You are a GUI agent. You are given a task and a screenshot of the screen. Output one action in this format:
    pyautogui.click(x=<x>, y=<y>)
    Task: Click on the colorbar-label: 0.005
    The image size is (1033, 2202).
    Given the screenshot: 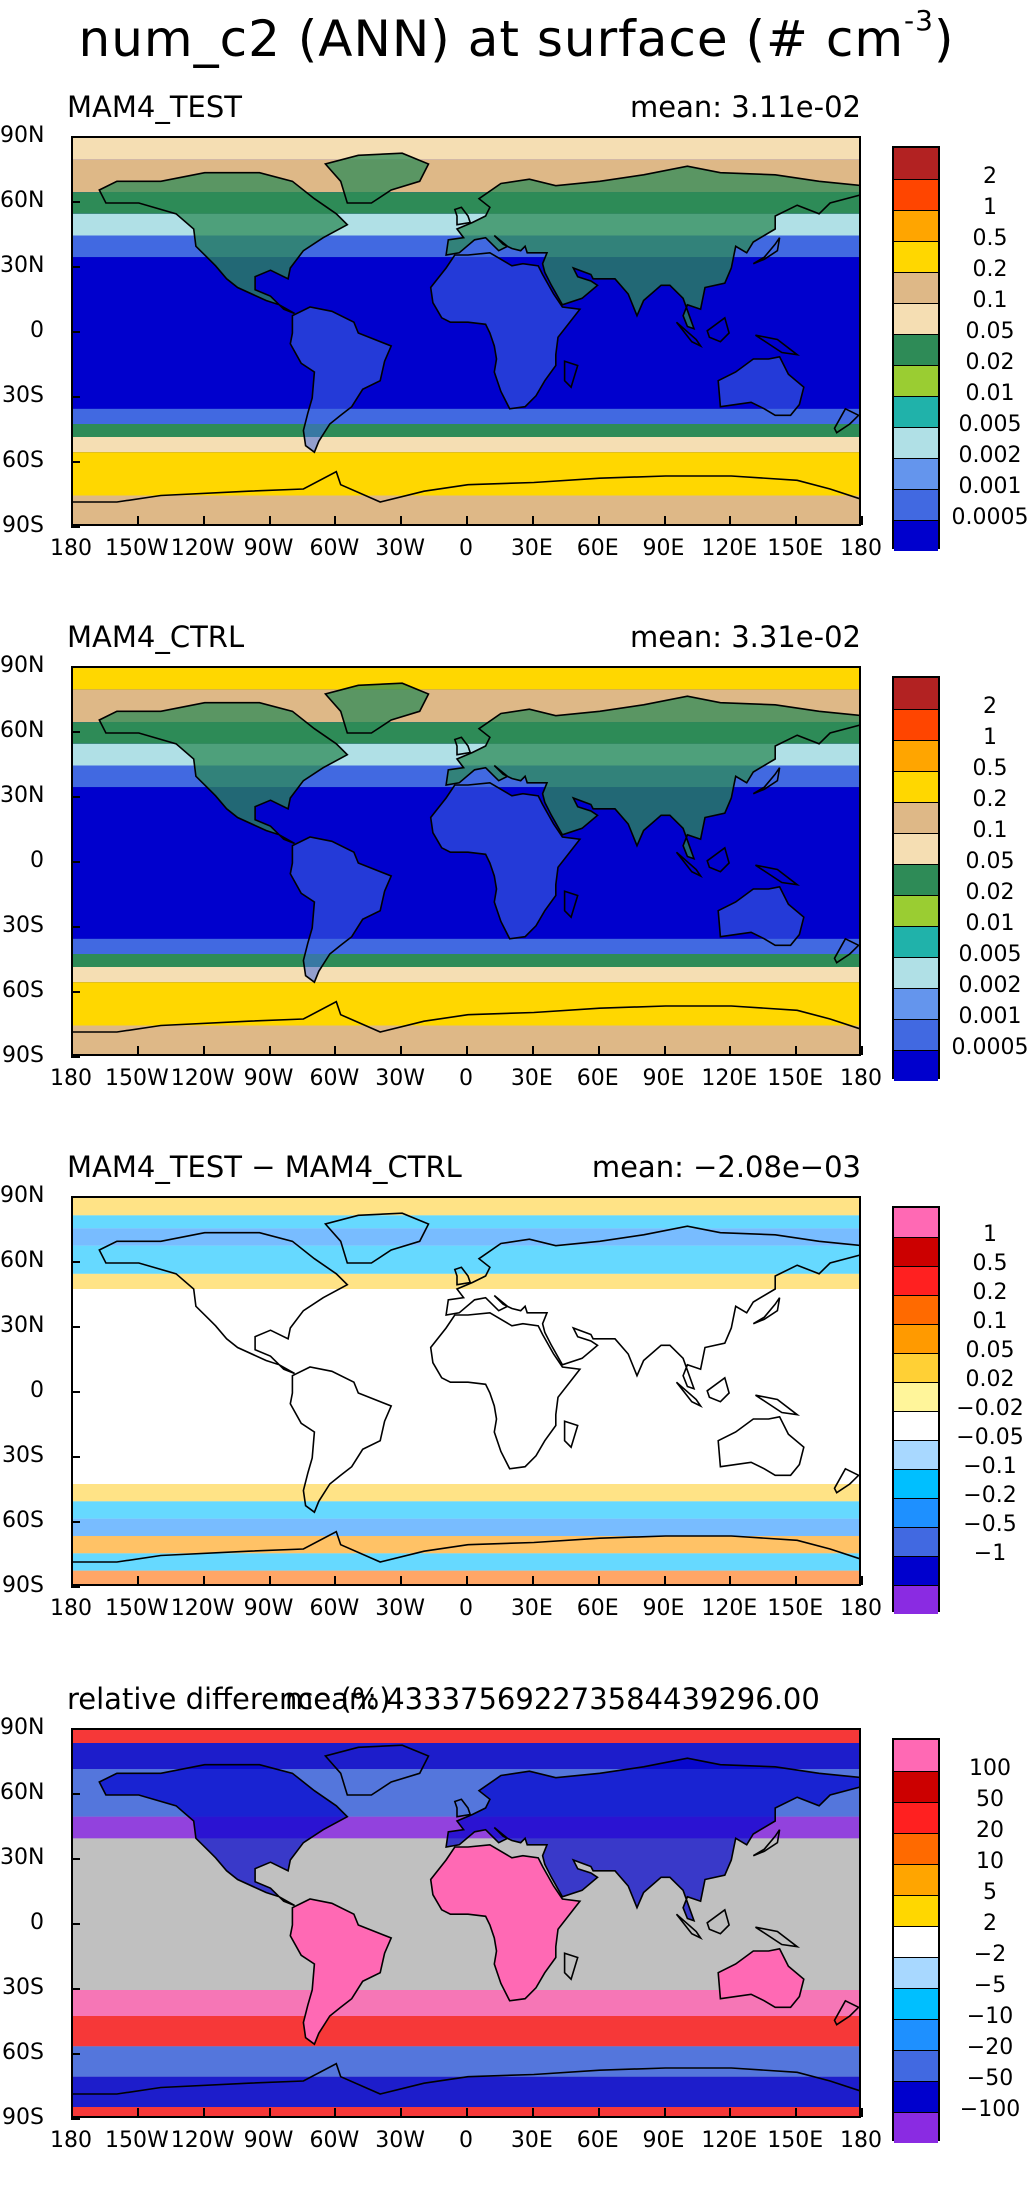 What is the action you would take?
    pyautogui.click(x=990, y=424)
    